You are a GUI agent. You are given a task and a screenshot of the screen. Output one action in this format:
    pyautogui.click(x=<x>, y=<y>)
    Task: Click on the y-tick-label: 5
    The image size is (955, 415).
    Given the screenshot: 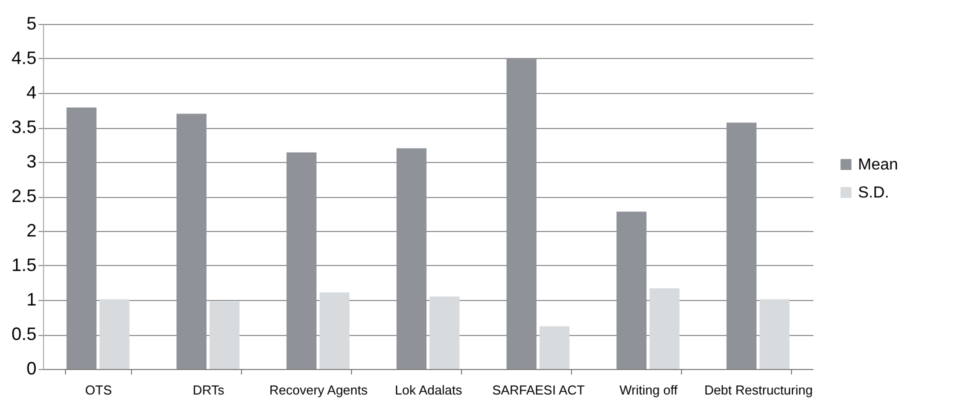 What is the action you would take?
    pyautogui.click(x=31, y=24)
    